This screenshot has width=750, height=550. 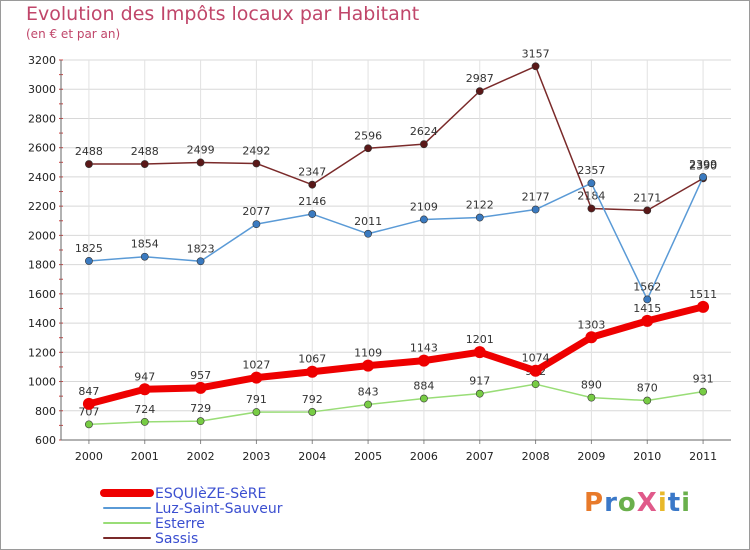 I want to click on y-tick-label: 1400, so click(x=42, y=323).